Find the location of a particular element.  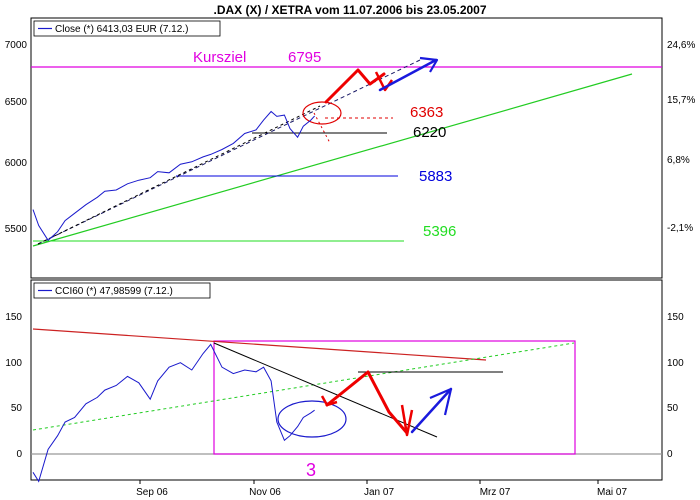

x-tick-label: Nov 06 is located at coordinates (265, 492).